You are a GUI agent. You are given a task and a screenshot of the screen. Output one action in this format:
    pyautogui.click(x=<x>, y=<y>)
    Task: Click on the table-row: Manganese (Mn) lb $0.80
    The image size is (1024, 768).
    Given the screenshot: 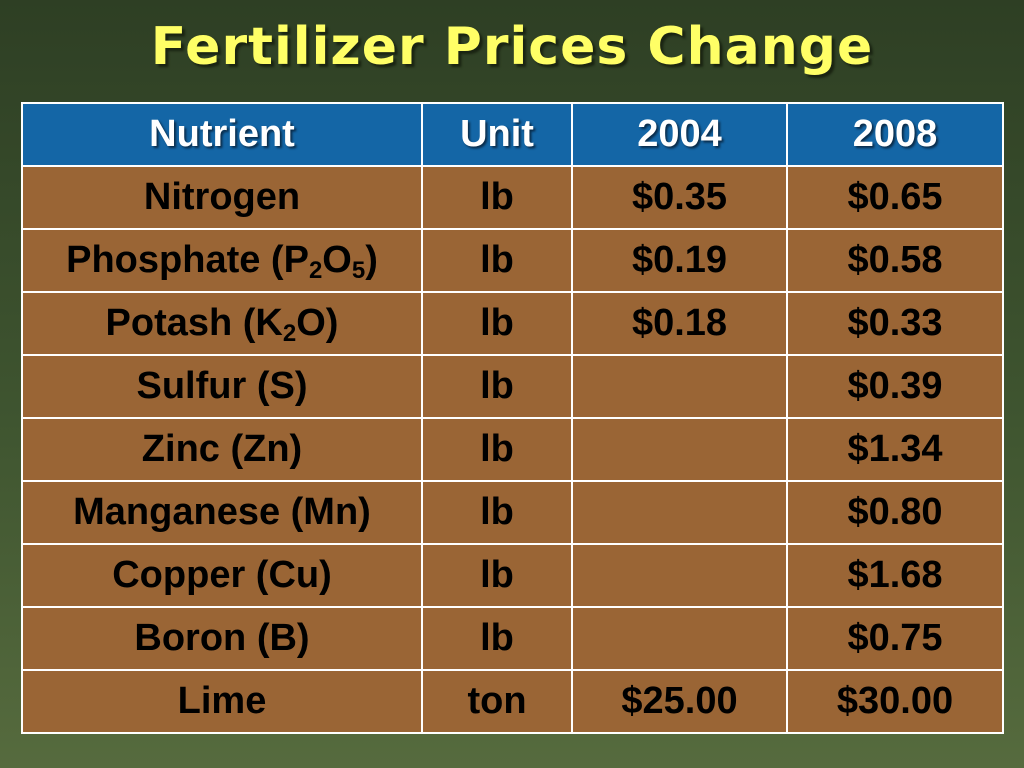 What is the action you would take?
    pyautogui.click(x=512, y=512)
    